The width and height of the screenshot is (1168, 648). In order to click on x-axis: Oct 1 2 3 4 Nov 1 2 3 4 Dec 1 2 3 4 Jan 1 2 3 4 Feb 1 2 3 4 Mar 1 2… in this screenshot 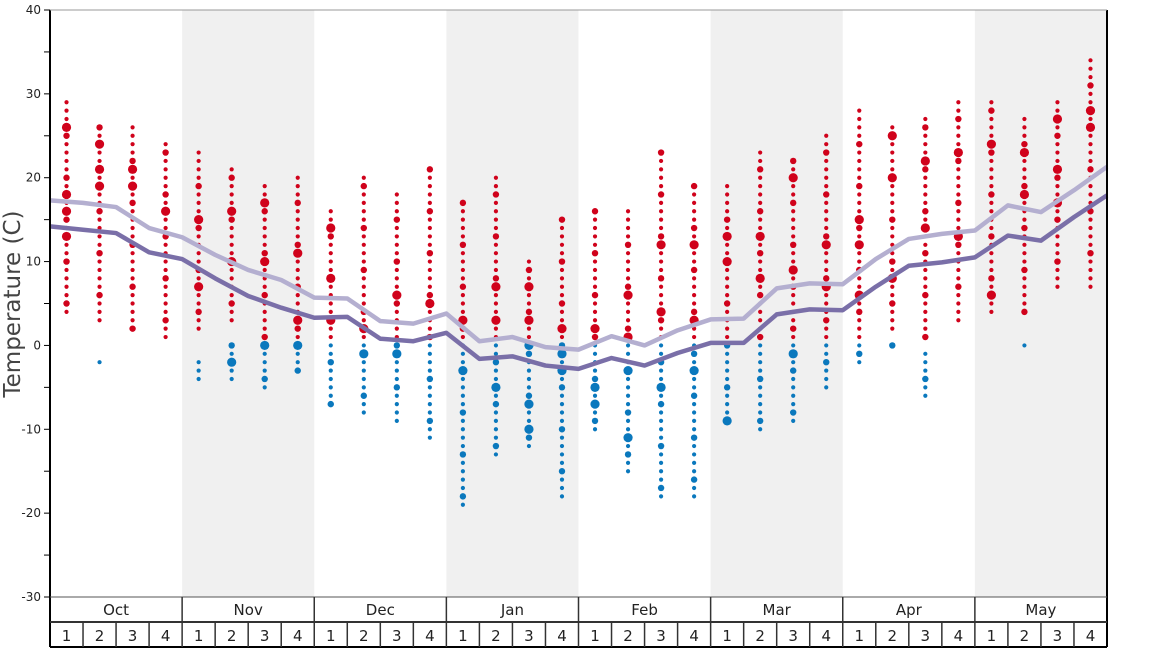, I will do `click(578, 622)`.